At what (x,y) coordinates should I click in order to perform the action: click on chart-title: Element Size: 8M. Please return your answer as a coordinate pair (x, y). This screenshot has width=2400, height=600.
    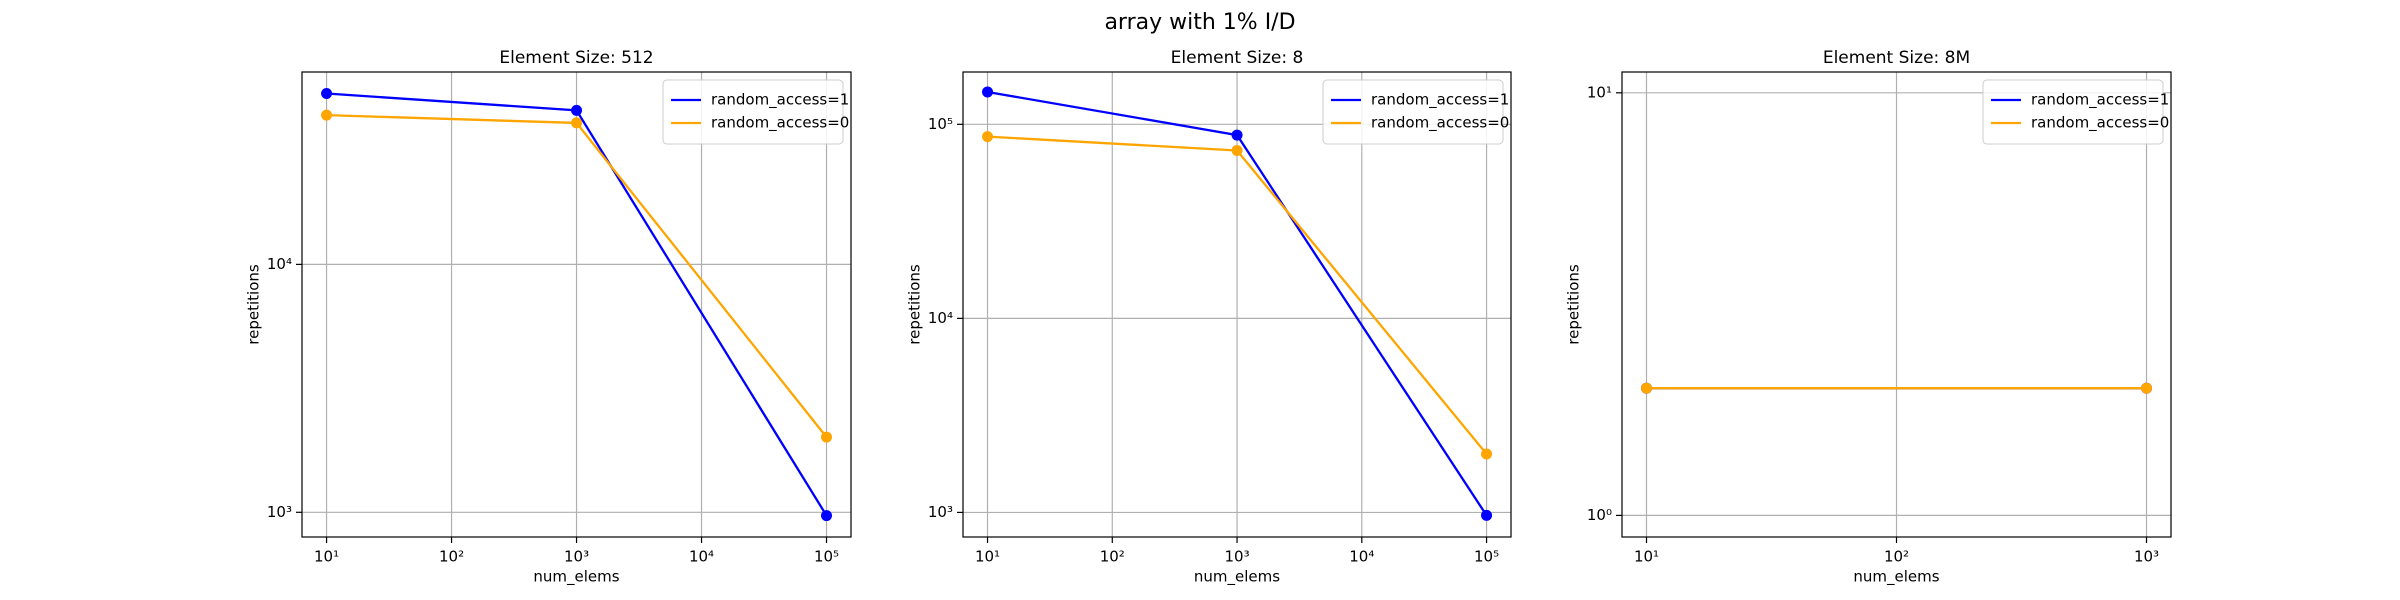
    Looking at the image, I should click on (1896, 58).